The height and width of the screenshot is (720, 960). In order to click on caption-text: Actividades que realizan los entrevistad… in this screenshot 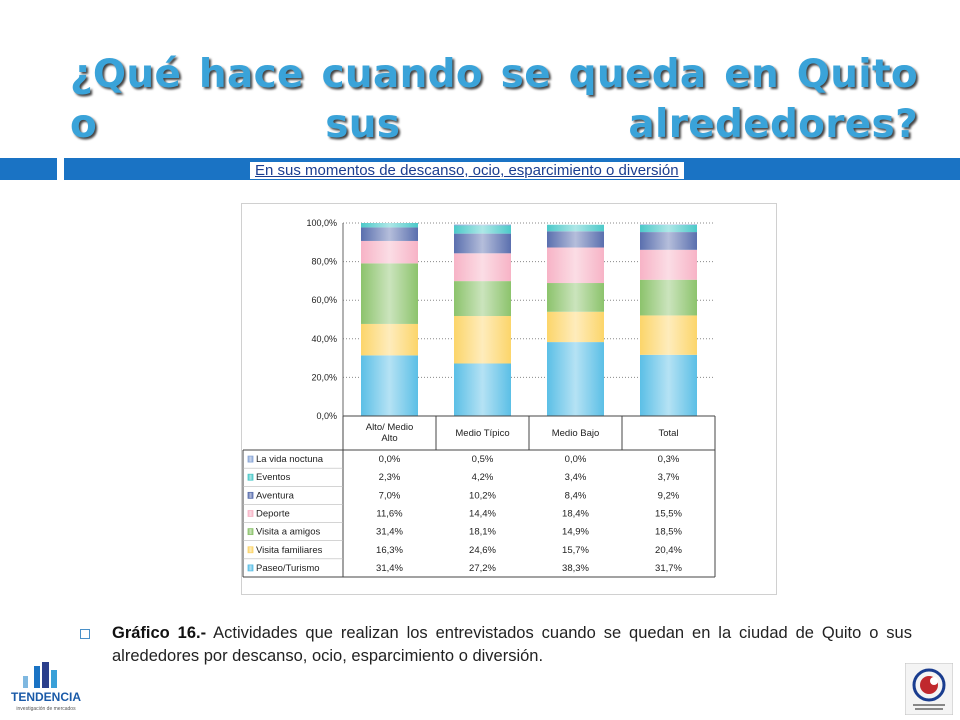, I will do `click(512, 644)`.